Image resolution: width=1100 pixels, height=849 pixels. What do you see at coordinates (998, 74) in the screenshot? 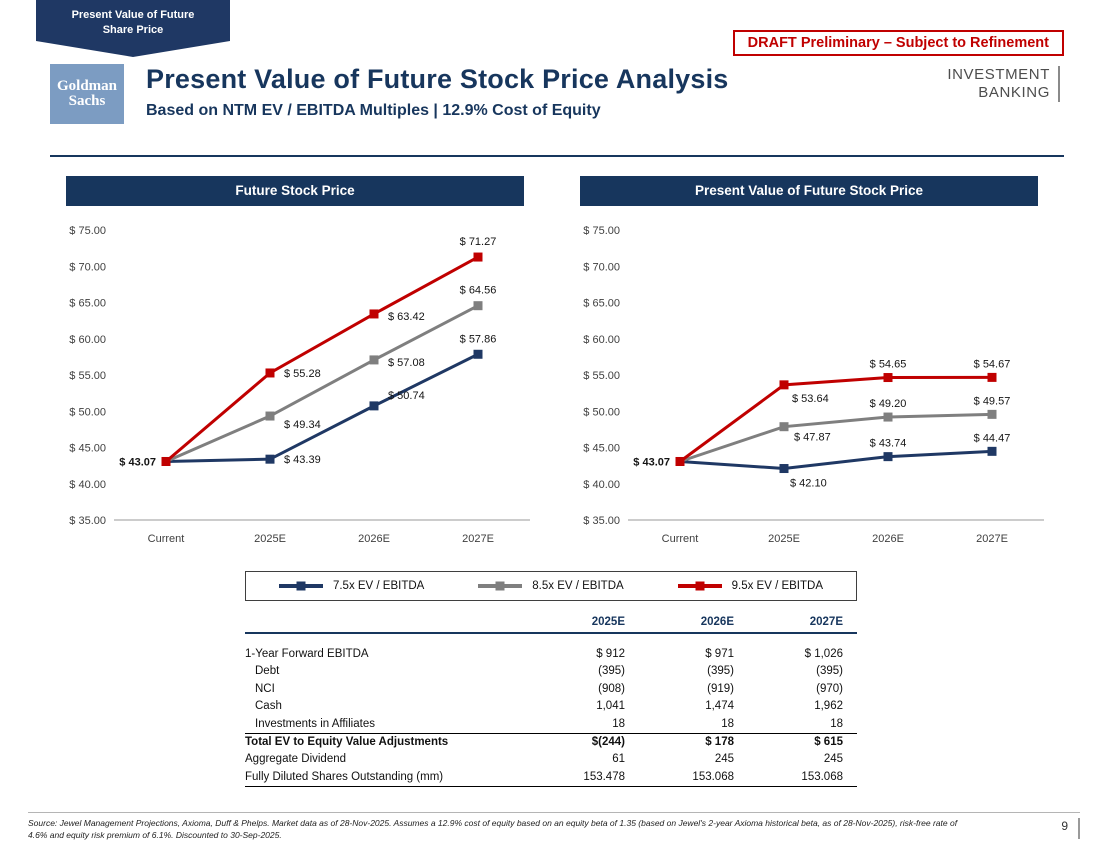
I see `division-line1: INVESTMENT` at bounding box center [998, 74].